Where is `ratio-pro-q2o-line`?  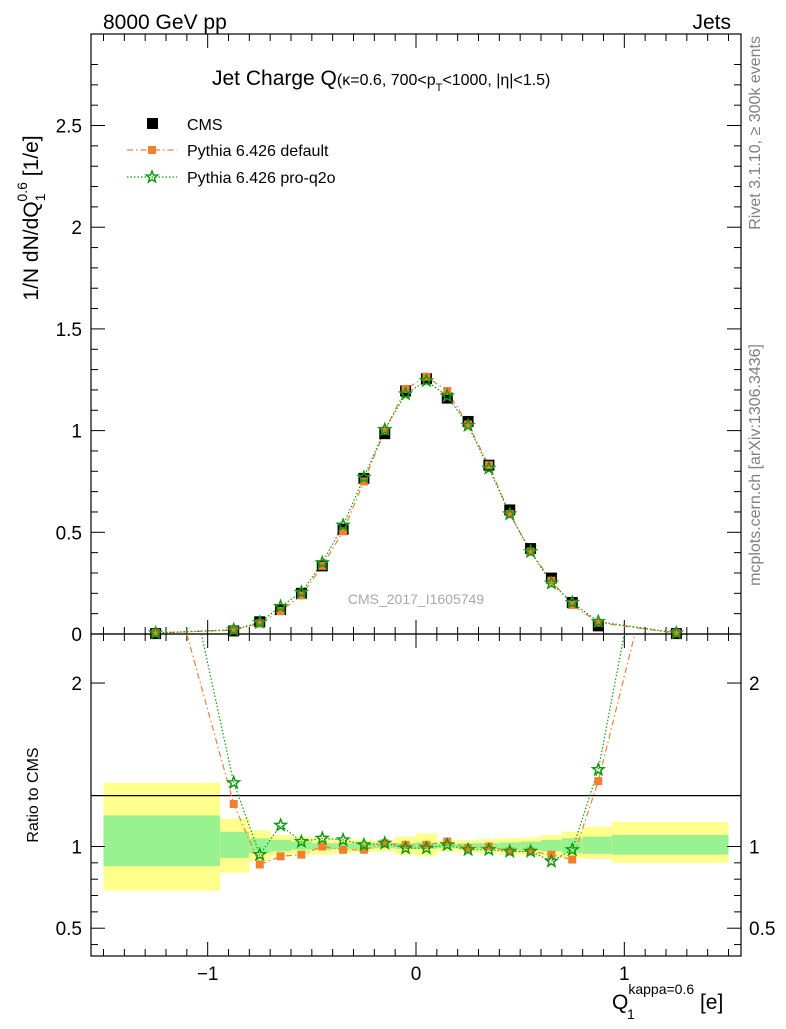 ratio-pro-q2o-line is located at coordinates (412, 747).